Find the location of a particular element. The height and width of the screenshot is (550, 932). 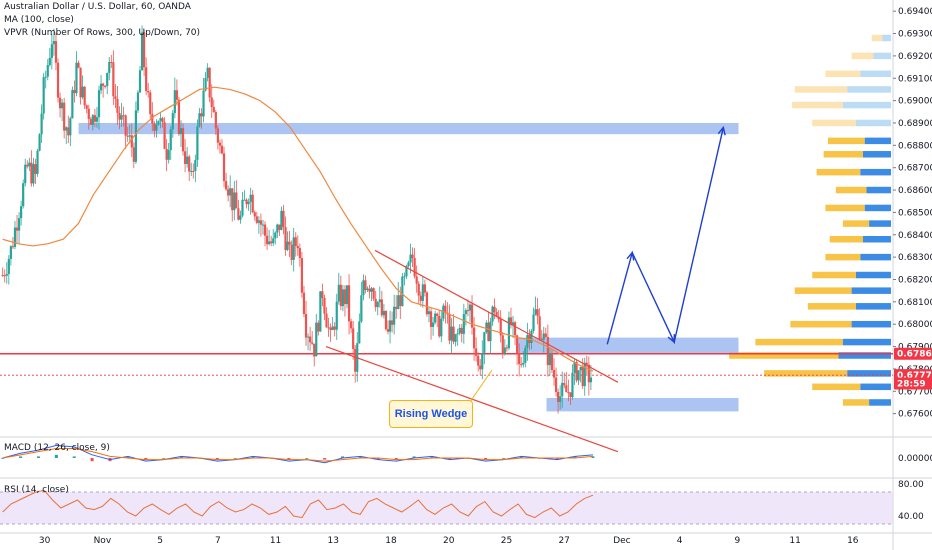

y-tick-label: 0.68100 is located at coordinates (915, 303).